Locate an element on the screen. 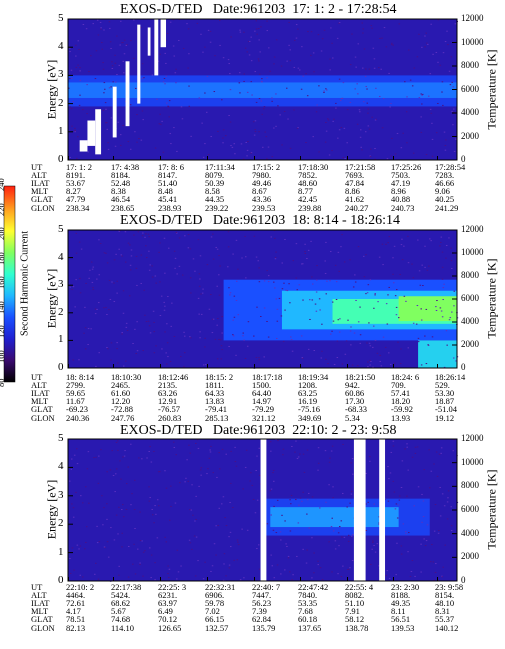  ephemeris-value: 138.78 is located at coordinates (357, 627).